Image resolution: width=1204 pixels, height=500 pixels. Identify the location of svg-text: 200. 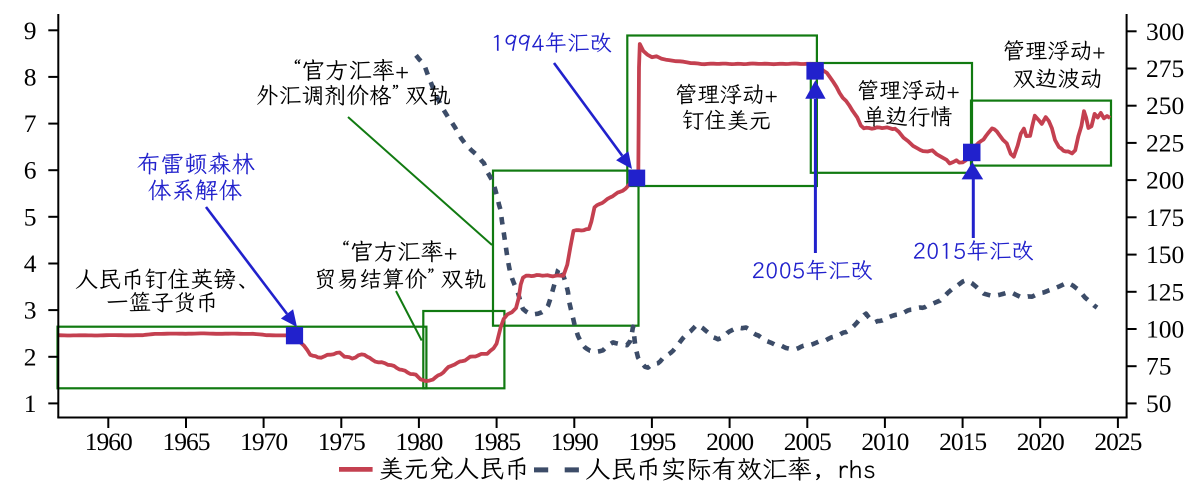
(1165, 180).